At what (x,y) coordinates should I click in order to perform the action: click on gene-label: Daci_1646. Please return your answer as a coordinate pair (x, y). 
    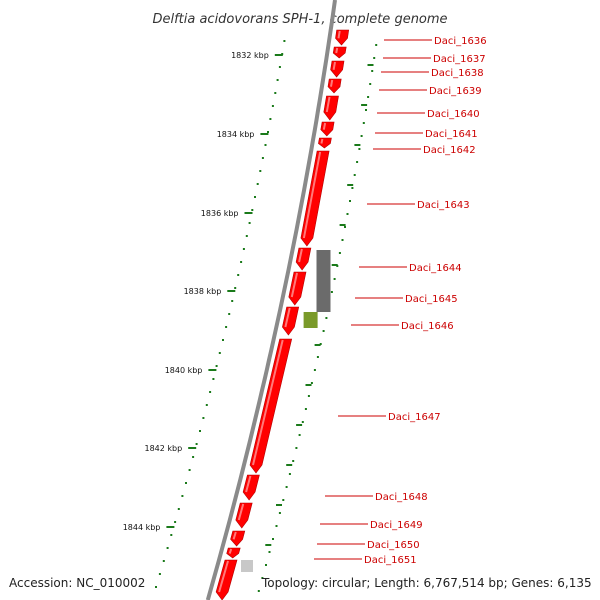
    Looking at the image, I should click on (427, 326).